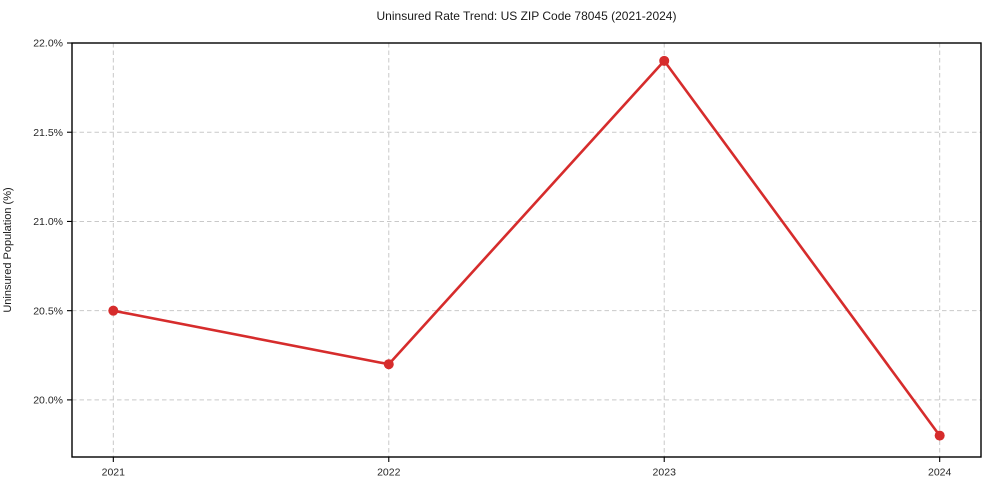  What do you see at coordinates (389, 473) in the screenshot?
I see `x-tick-label: 2022` at bounding box center [389, 473].